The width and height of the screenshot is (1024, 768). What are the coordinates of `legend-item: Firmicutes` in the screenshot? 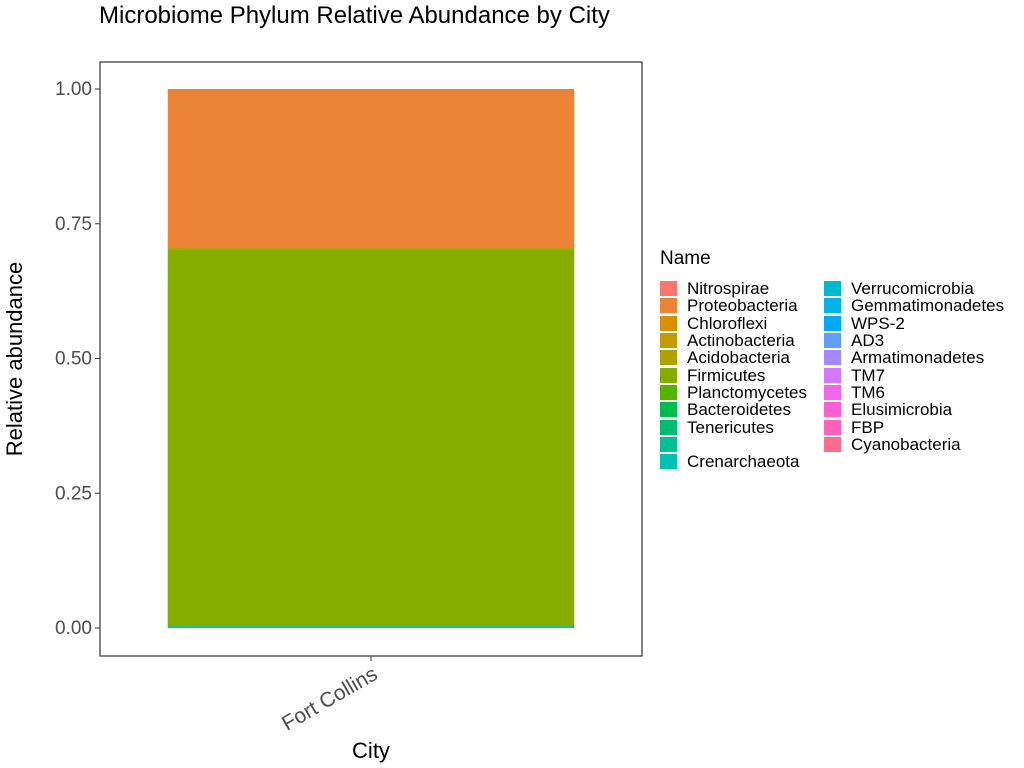 It's located at (738, 375).